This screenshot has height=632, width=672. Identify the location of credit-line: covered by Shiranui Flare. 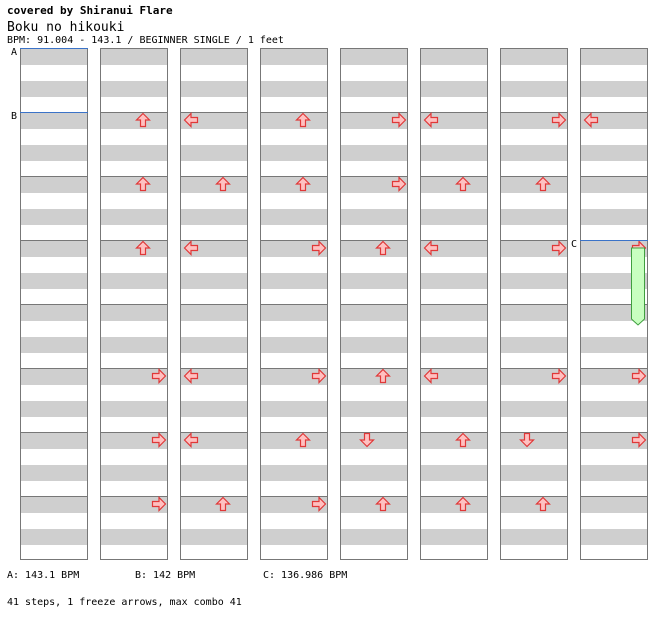
(90, 10).